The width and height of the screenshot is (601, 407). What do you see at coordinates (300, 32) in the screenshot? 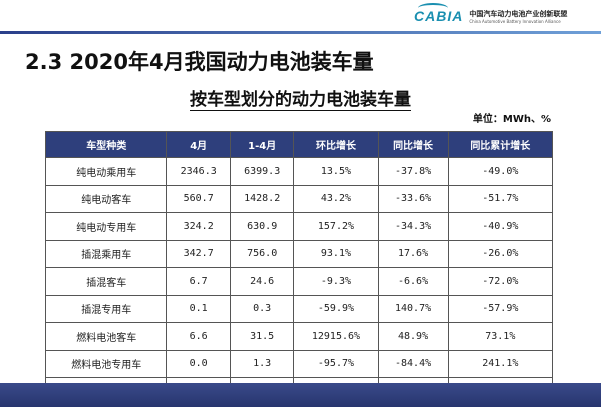
I see `header-divider` at bounding box center [300, 32].